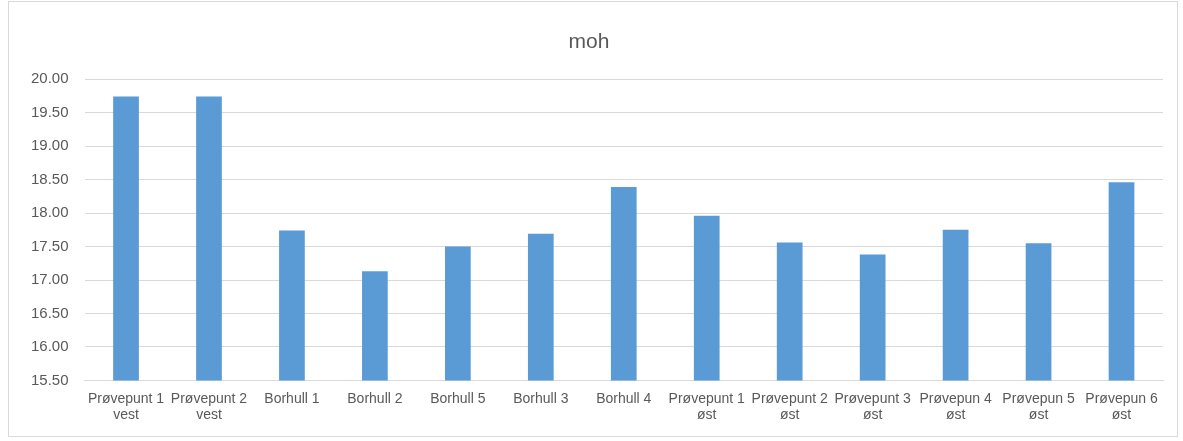  Describe the element at coordinates (49, 279) in the screenshot. I see `y-tick-label: 17.00` at that location.